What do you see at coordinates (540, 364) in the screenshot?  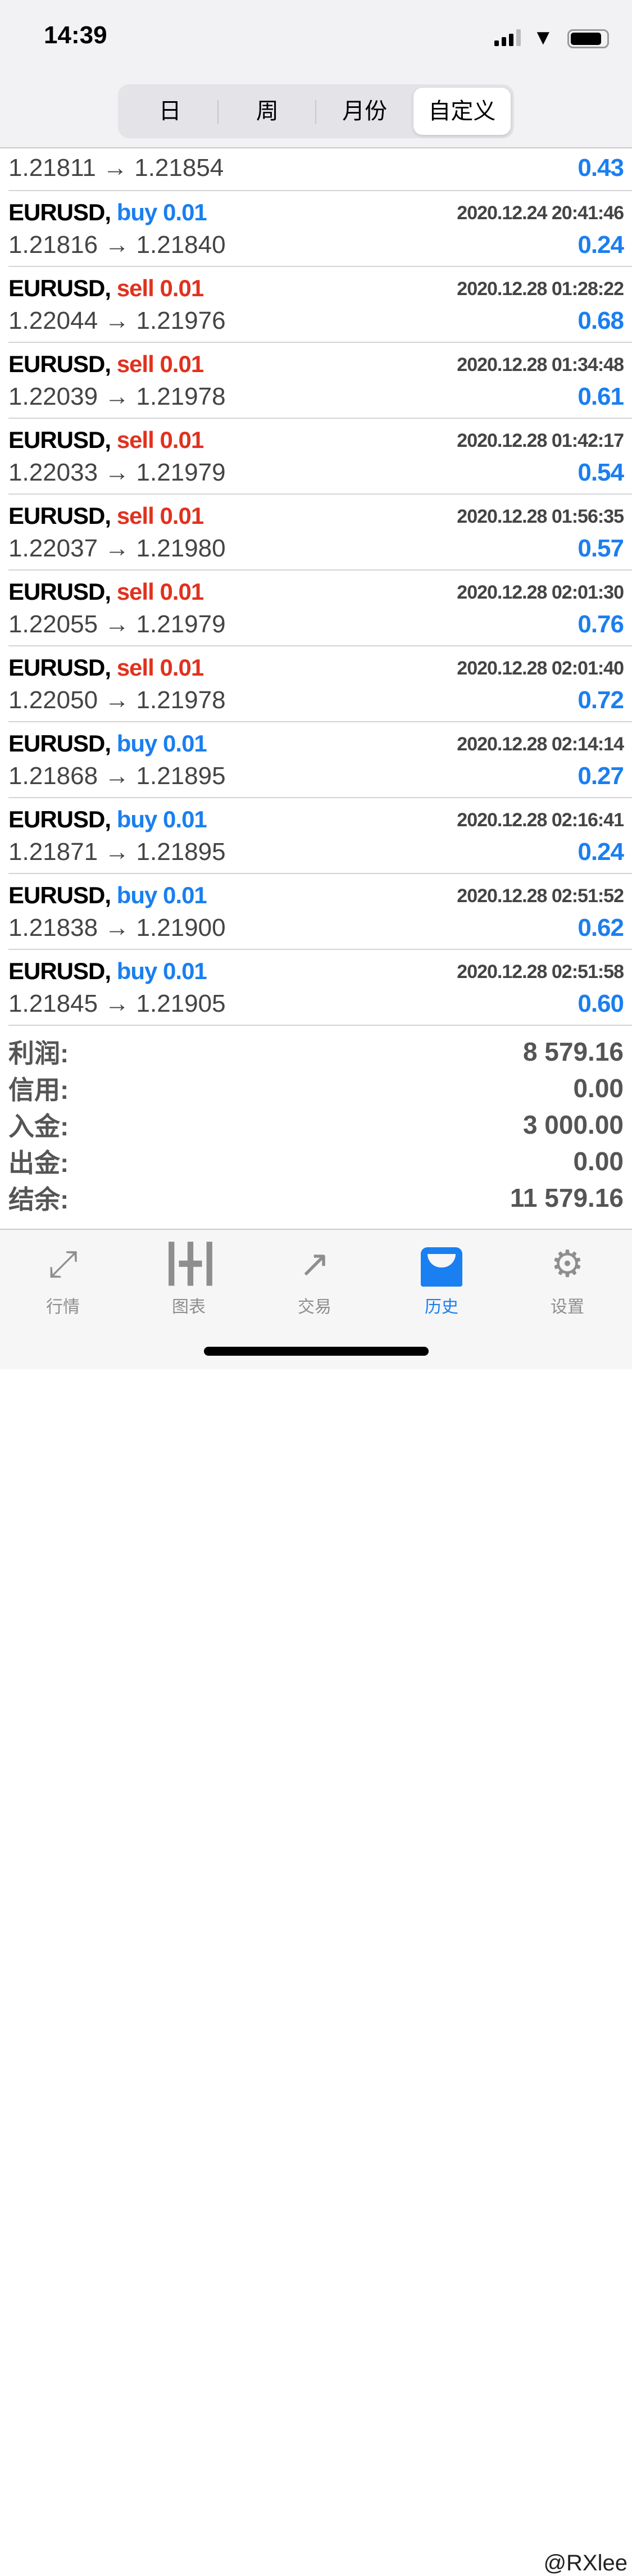 I see `trade-date: 2020.12.28 01:34:48` at bounding box center [540, 364].